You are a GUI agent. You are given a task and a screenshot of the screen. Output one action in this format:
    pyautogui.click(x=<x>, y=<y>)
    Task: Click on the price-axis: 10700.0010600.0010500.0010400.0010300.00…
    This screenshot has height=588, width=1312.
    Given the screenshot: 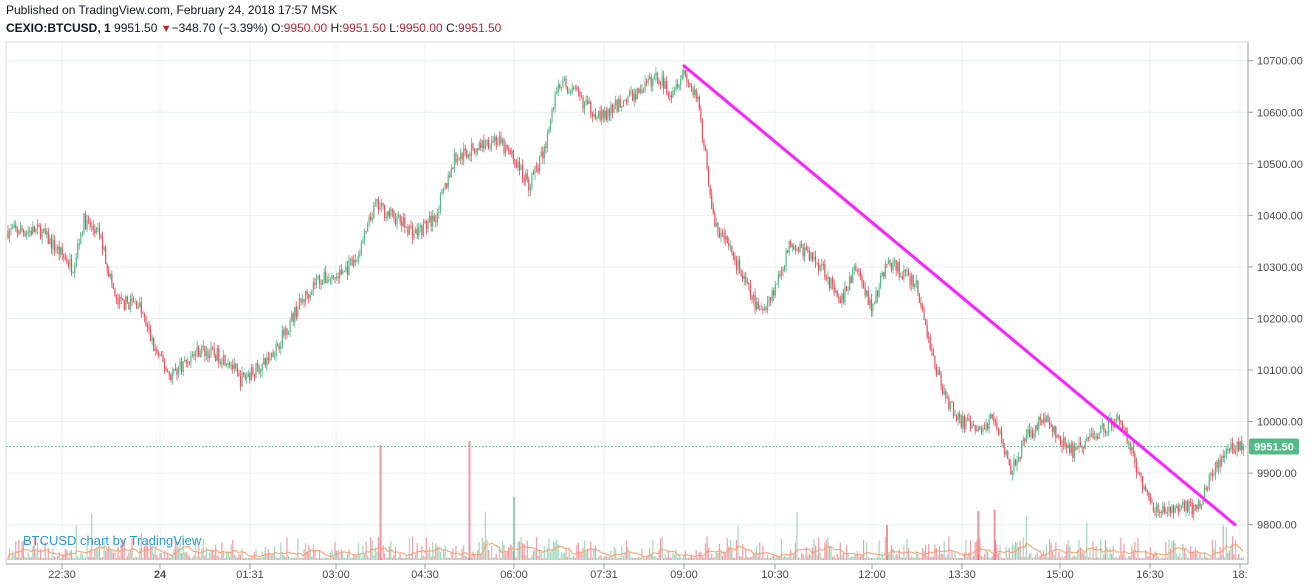 What is the action you would take?
    pyautogui.click(x=1275, y=294)
    